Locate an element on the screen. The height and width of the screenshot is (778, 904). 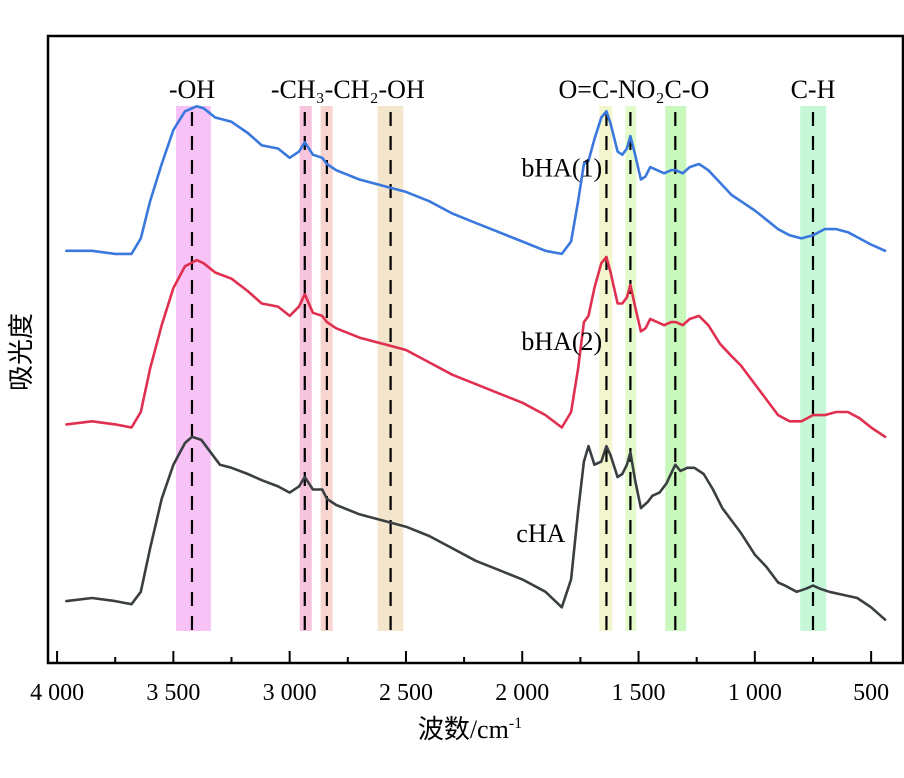
series-label-1: bHA(2) is located at coordinates (561, 341).